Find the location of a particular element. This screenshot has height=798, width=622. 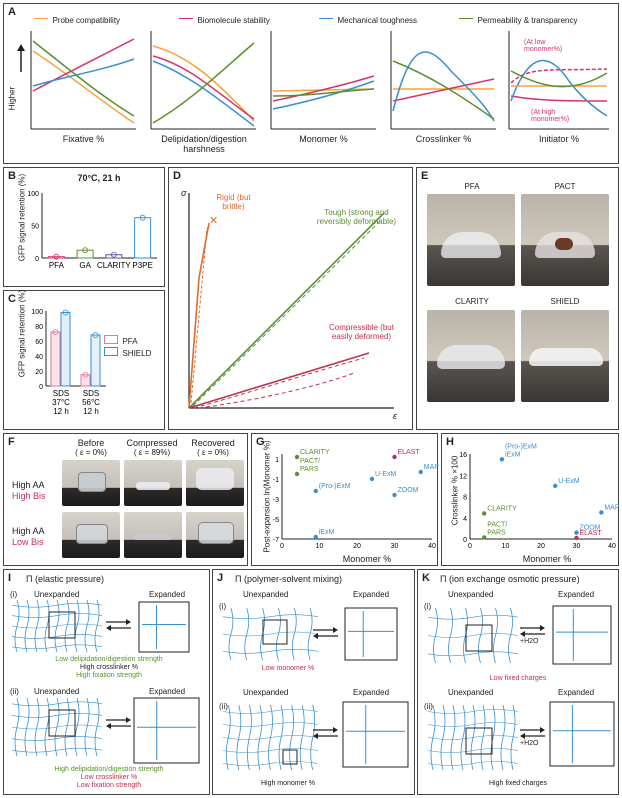

i2-exp-box is located at coordinates (166, 730).